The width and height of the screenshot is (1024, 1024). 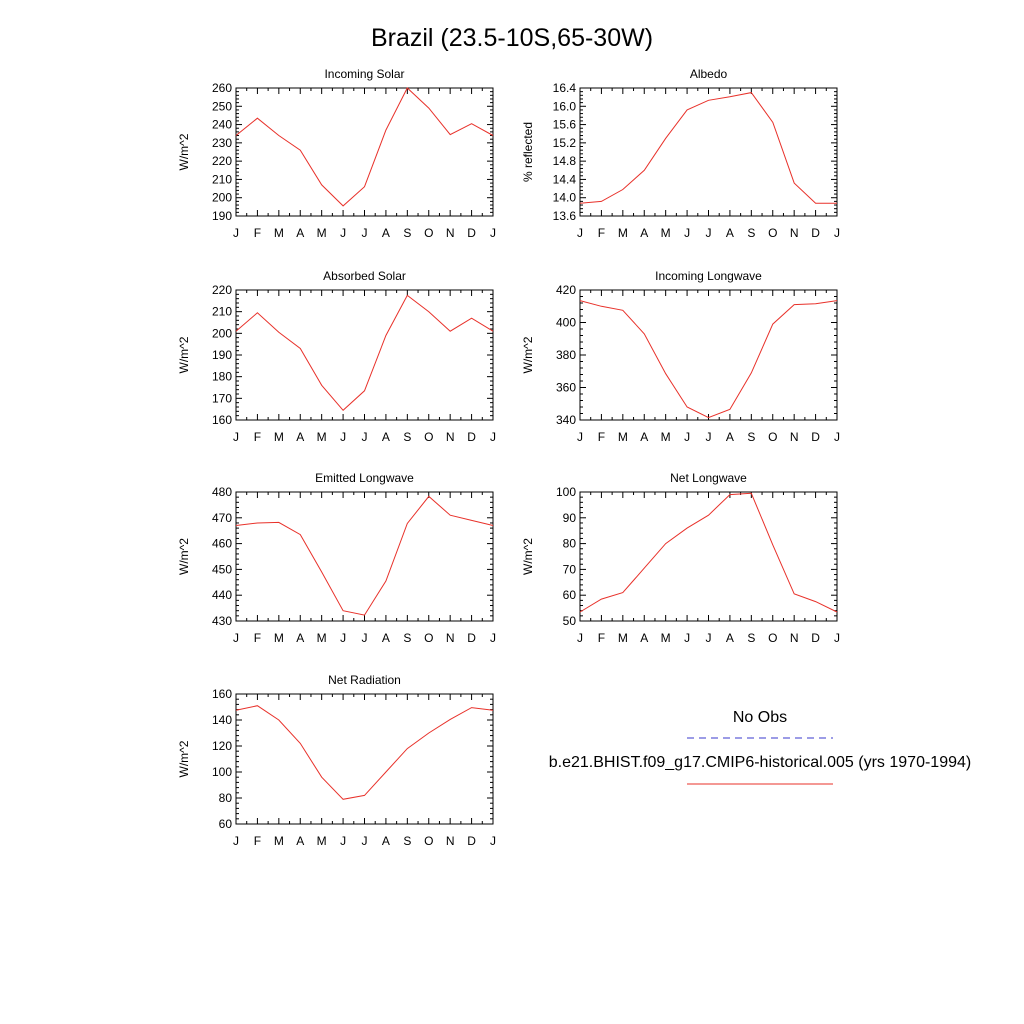 I want to click on y-tick-label: 470, so click(x=222, y=518).